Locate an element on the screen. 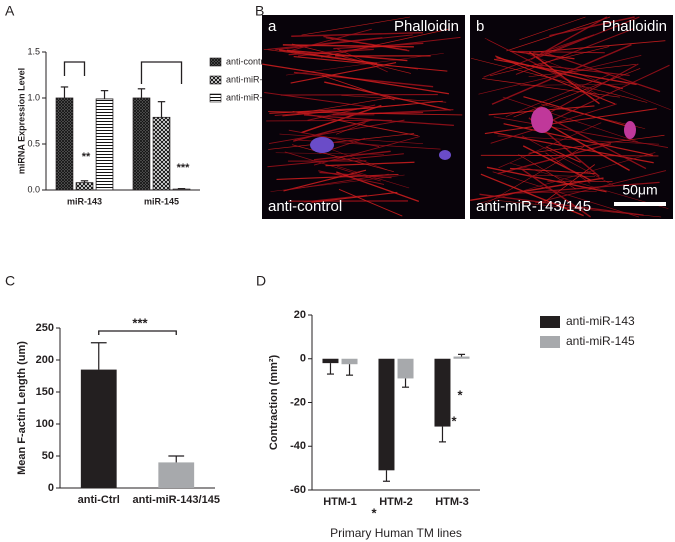 This screenshot has height=542, width=675. y-tick-label: 150 is located at coordinates (45, 392).